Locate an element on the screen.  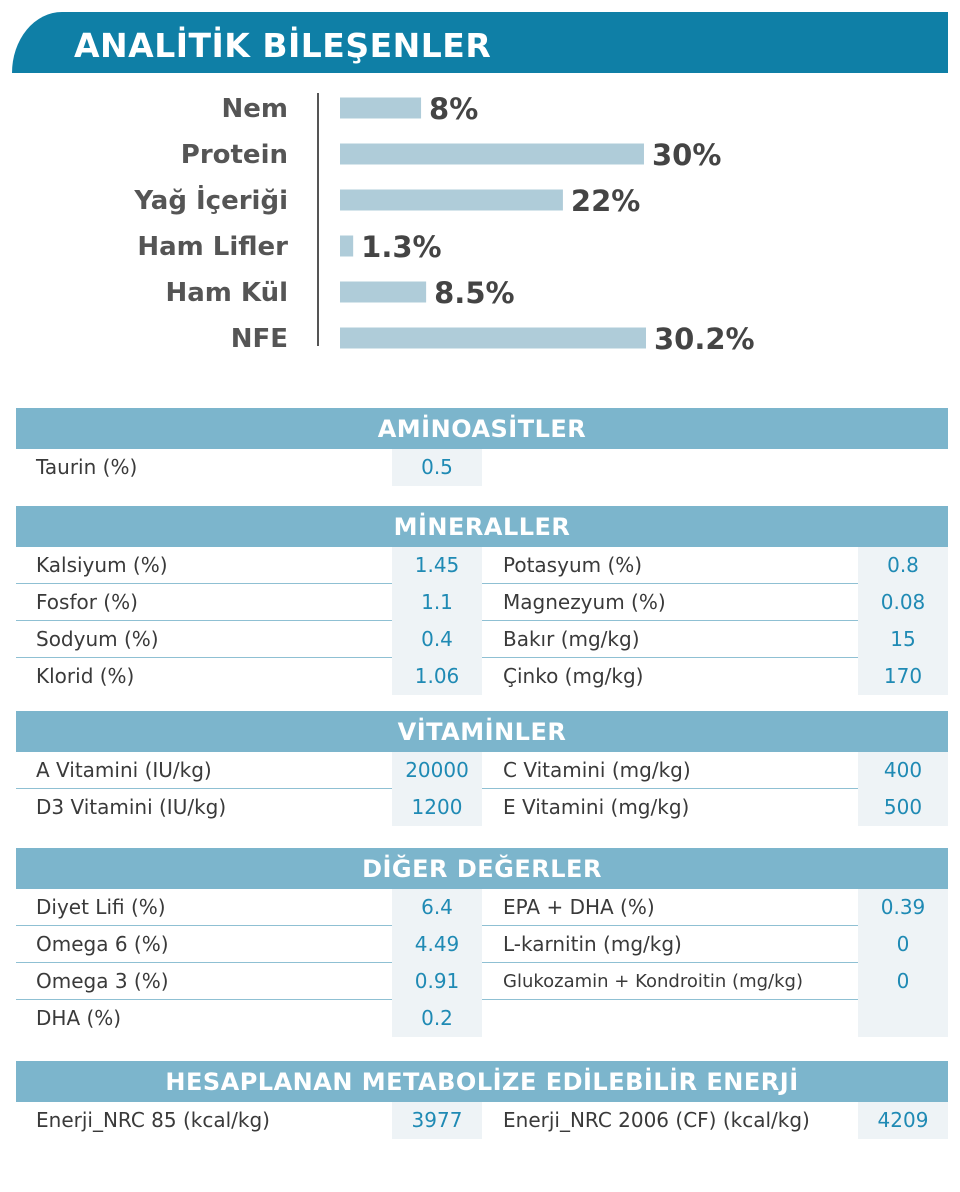
row-value: 0.91 is located at coordinates (437, 981).